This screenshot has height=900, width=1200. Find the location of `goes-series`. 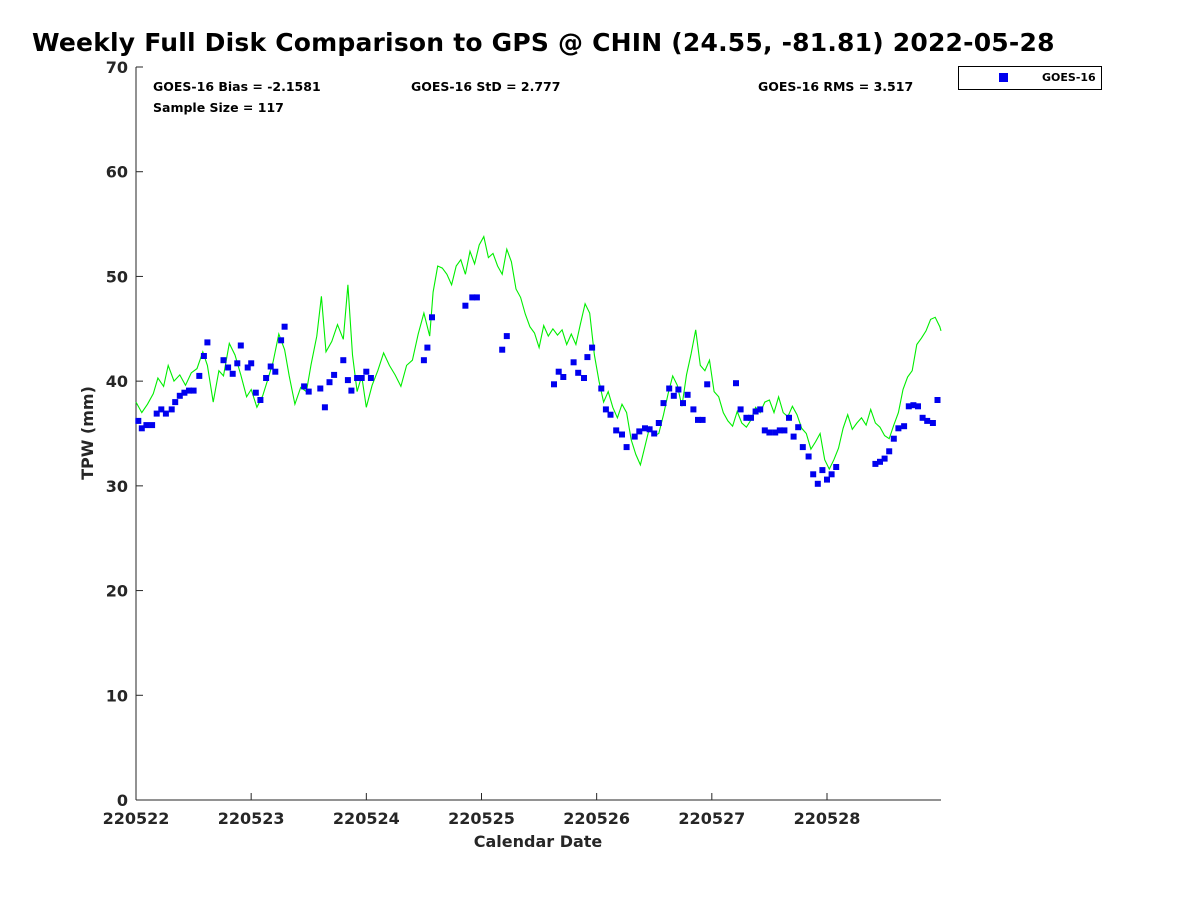

goes-series is located at coordinates (538, 390).